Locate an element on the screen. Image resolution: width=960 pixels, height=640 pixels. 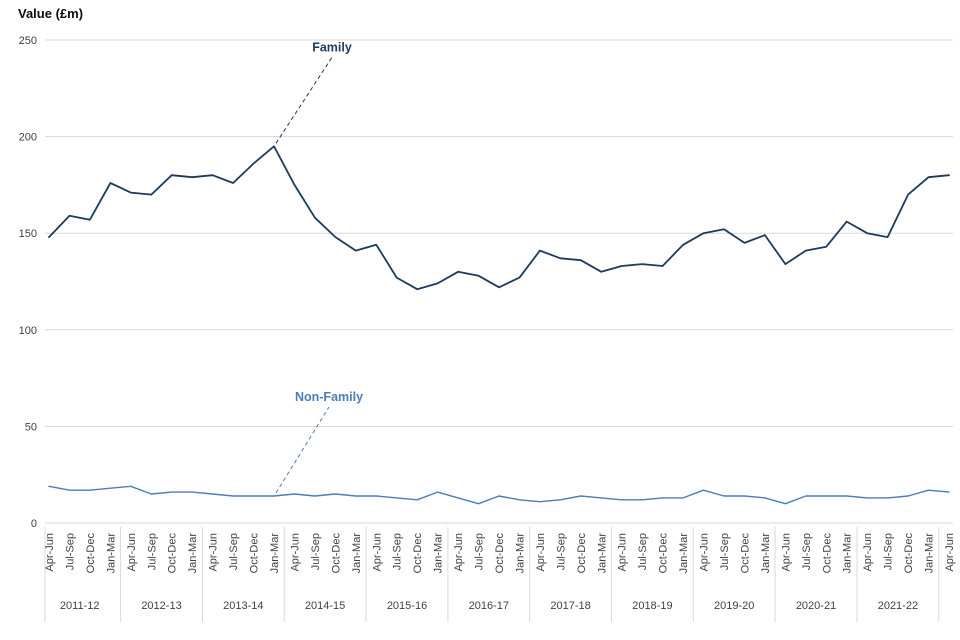
y-axis-title: Value (£m) is located at coordinates (51, 13).